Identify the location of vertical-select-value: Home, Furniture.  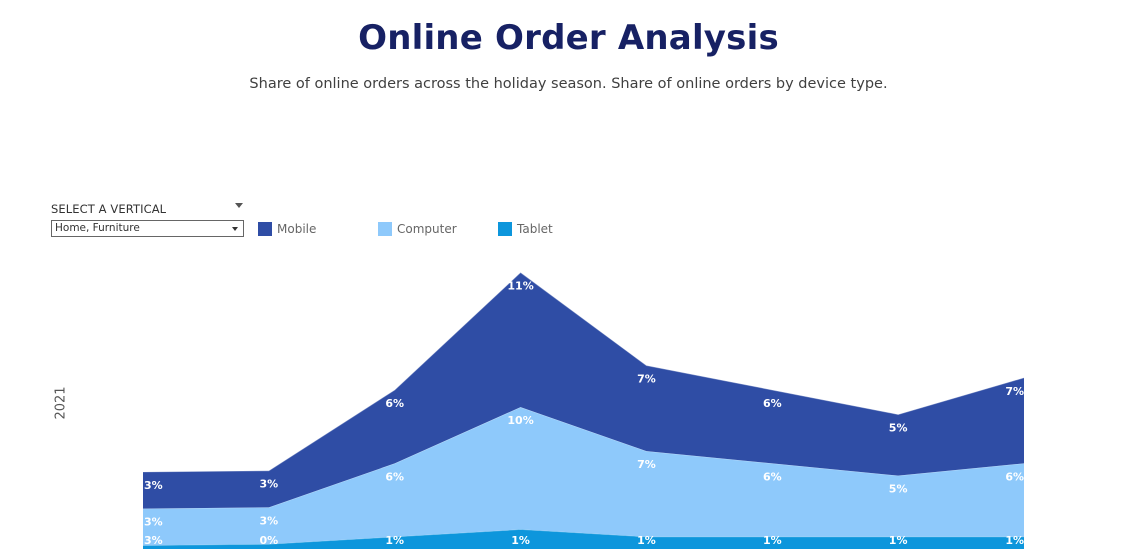
(97, 228).